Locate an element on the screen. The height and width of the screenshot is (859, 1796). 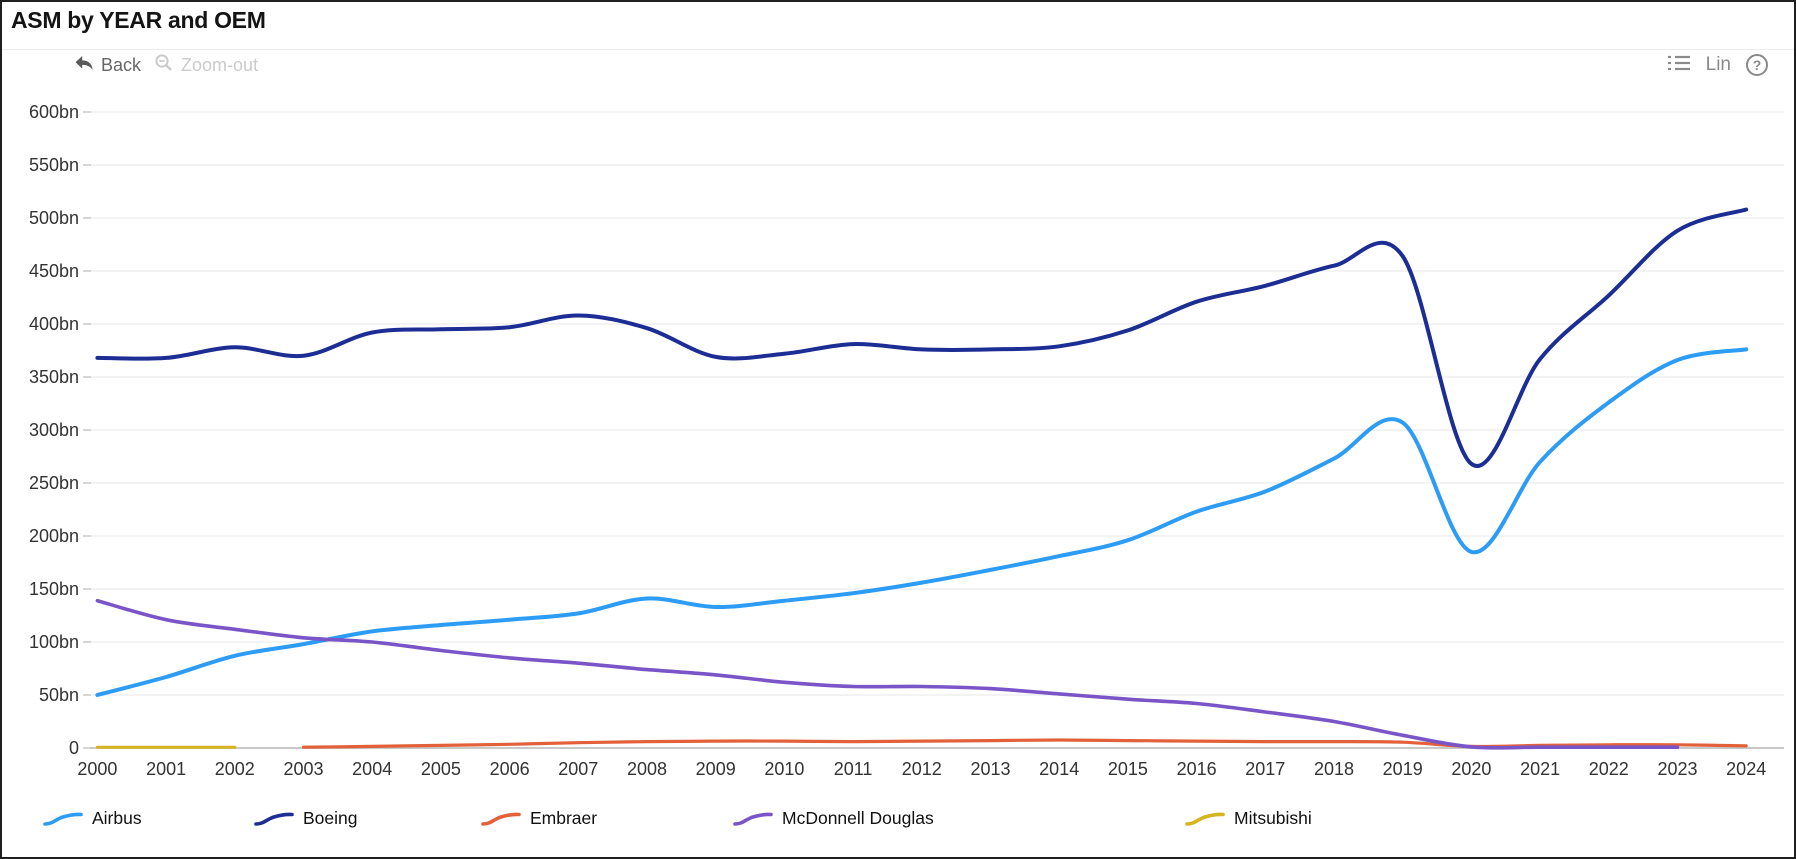
x-tick-label: 2023 is located at coordinates (1677, 769).